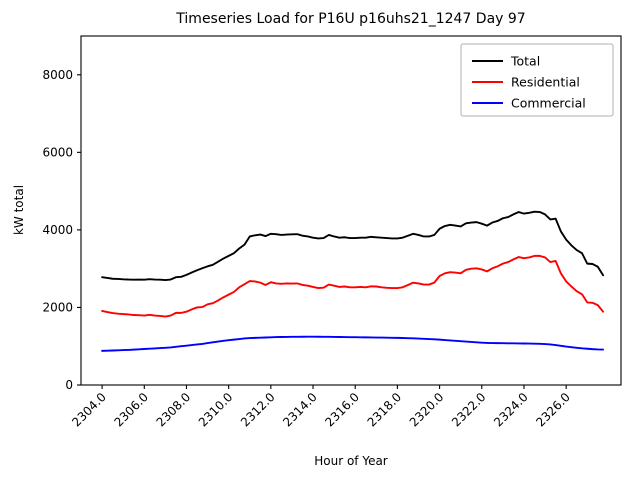 Image resolution: width=640 pixels, height=480 pixels. I want to click on series-line-residential, so click(353, 286).